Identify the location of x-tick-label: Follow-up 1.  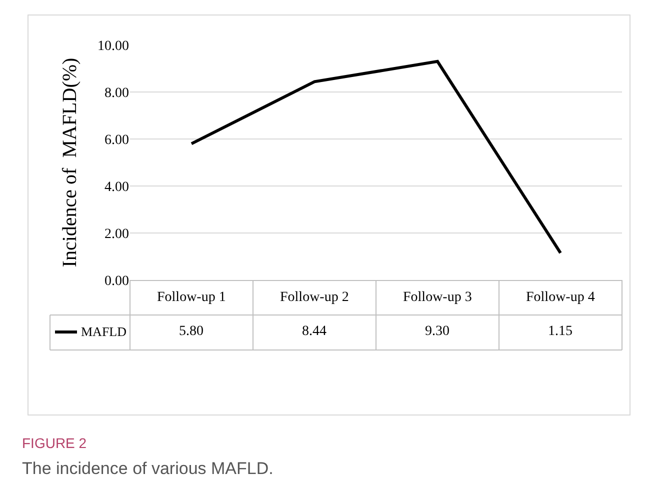
(191, 297).